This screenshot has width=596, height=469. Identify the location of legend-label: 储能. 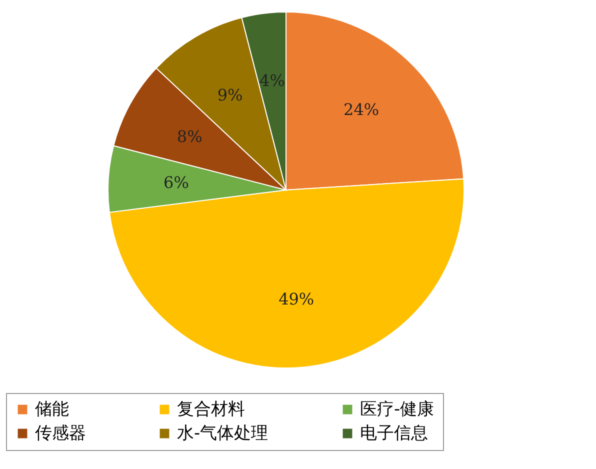
(52, 410).